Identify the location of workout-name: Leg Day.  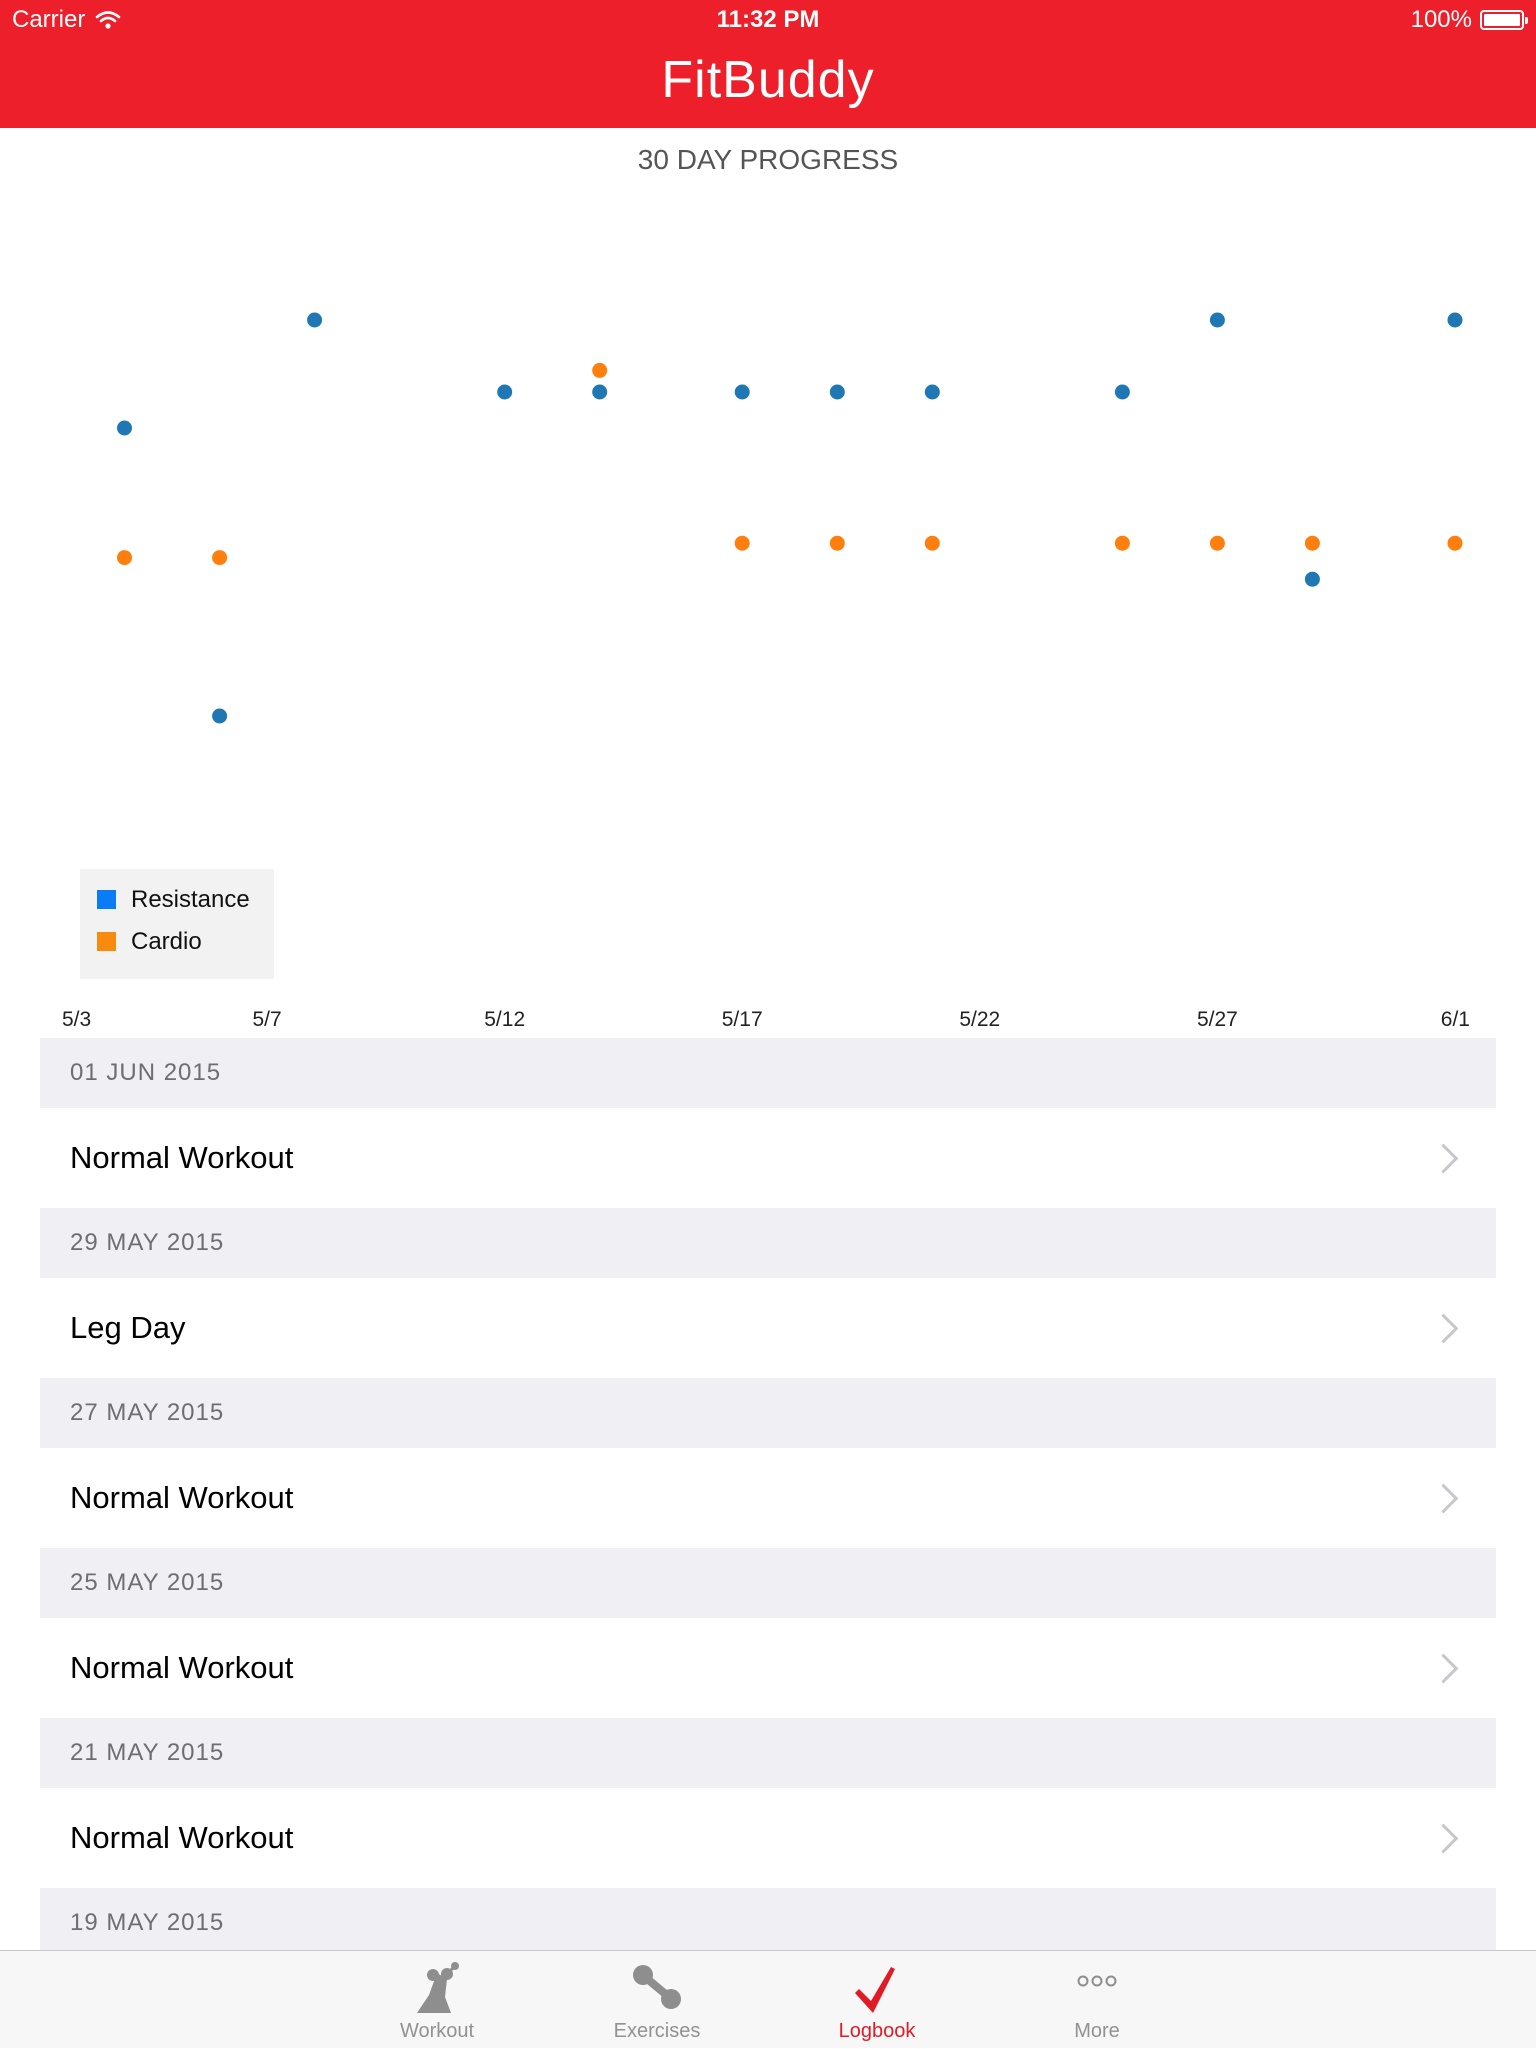
(128, 1327).